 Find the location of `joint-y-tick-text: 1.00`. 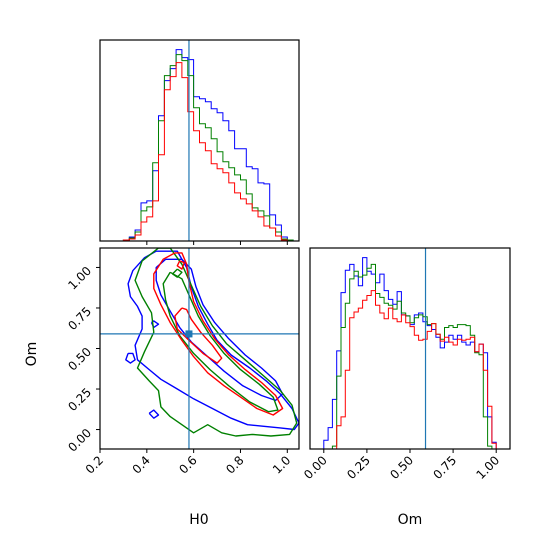

joint-y-tick-text: 1.00 is located at coordinates (79, 278).